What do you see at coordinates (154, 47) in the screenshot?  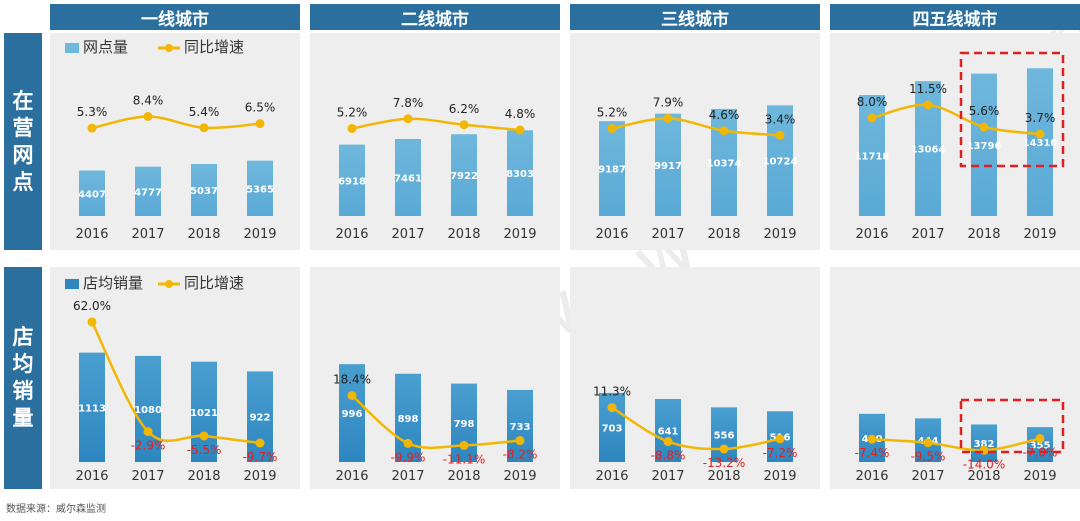 I see `legend: 网点量 同比增速` at bounding box center [154, 47].